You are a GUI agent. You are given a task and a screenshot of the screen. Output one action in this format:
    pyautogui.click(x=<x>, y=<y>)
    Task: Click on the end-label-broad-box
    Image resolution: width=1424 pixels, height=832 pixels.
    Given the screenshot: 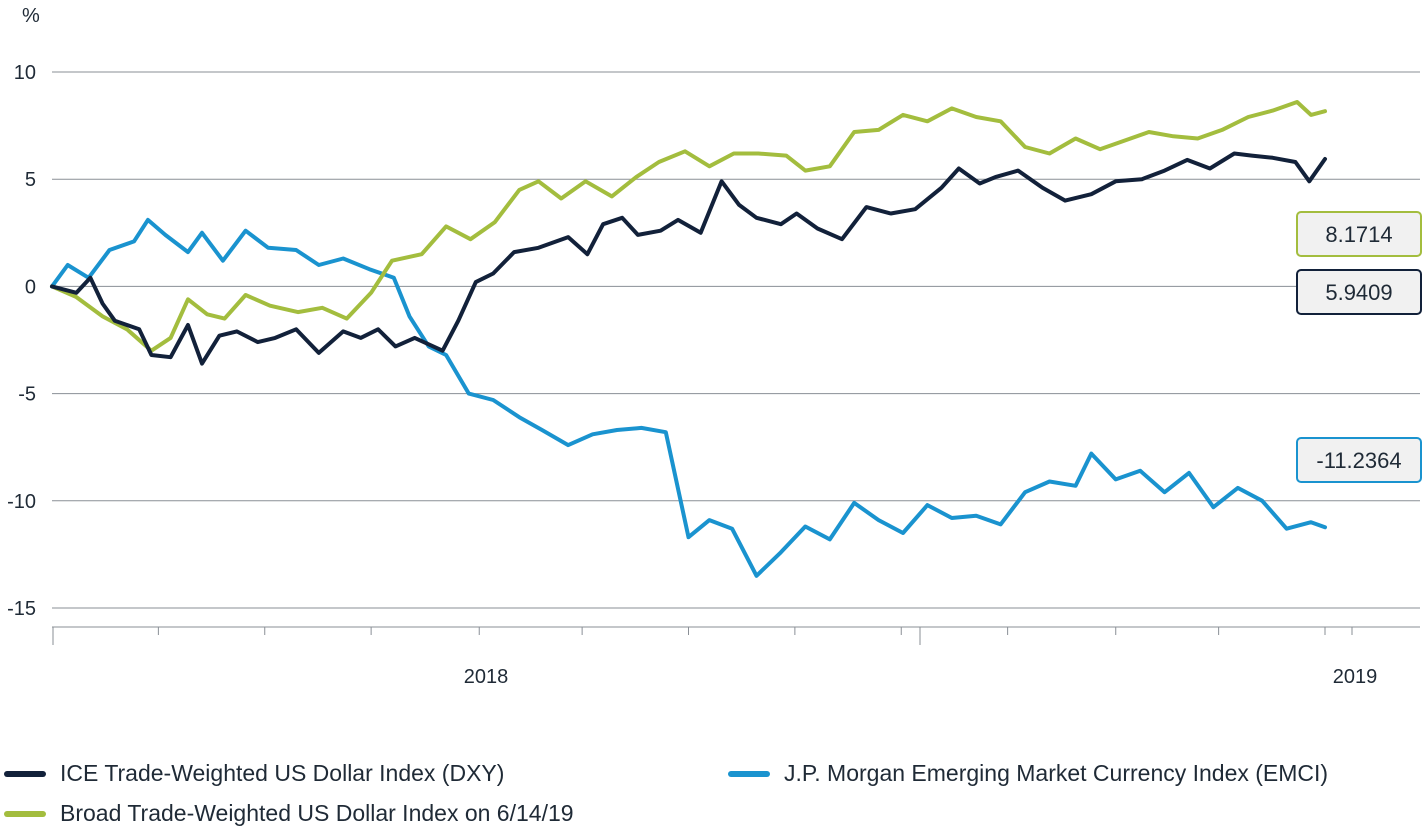 What is the action you would take?
    pyautogui.click(x=1359, y=234)
    